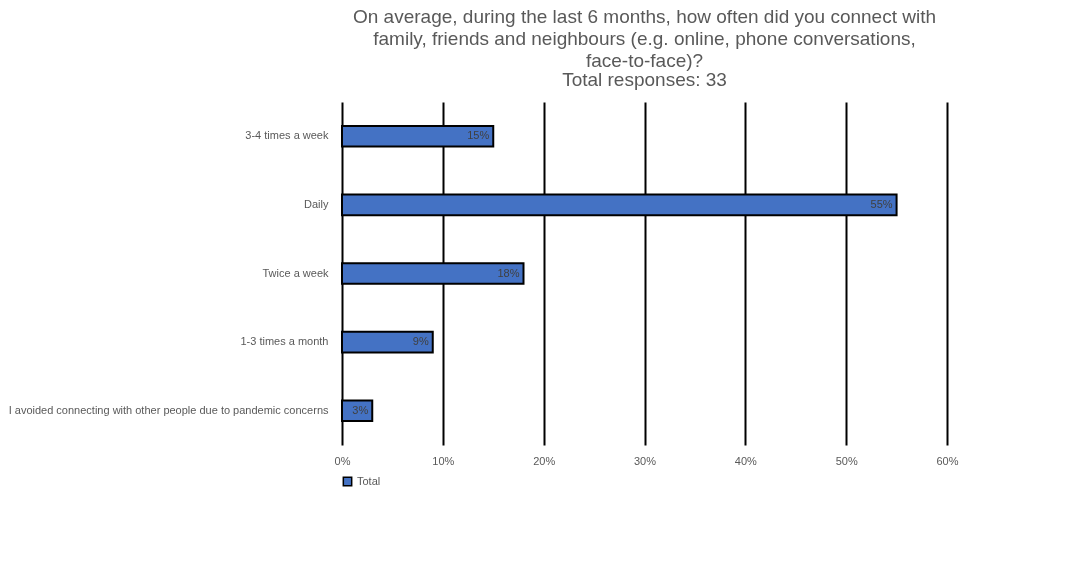 This screenshot has width=1070, height=569. I want to click on x-tick-label: 0%, so click(342, 460).